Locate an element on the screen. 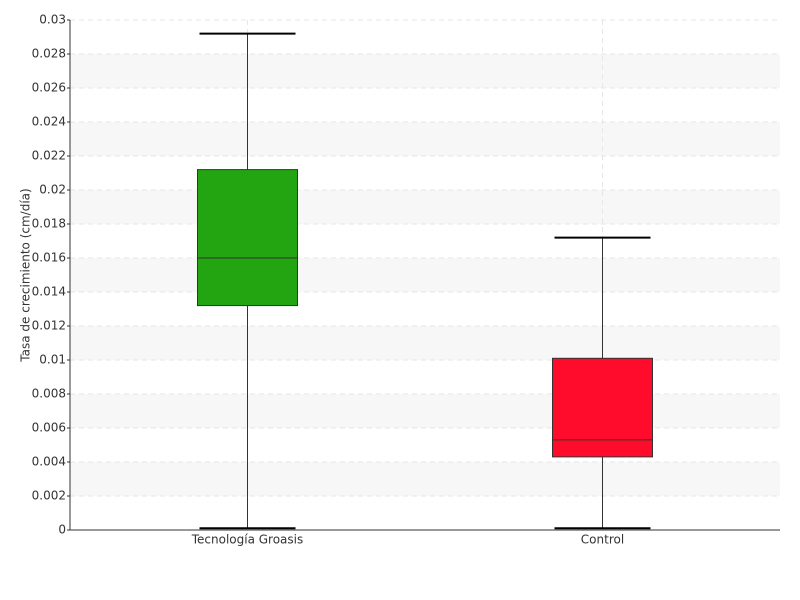 The image size is (800, 600). y-axis-label: Tasa de crecimiento (cm/día) is located at coordinates (26, 275).